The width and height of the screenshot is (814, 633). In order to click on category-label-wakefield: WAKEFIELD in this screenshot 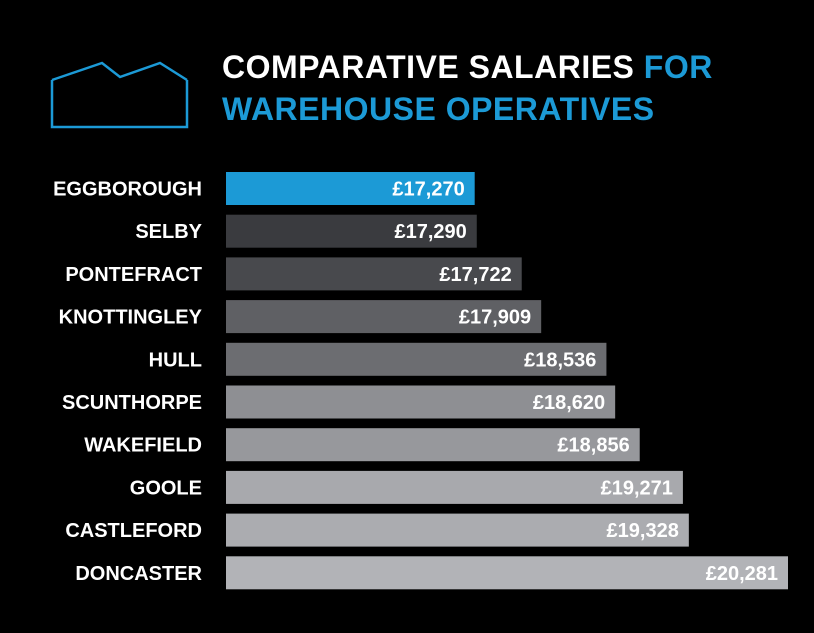, I will do `click(143, 446)`.